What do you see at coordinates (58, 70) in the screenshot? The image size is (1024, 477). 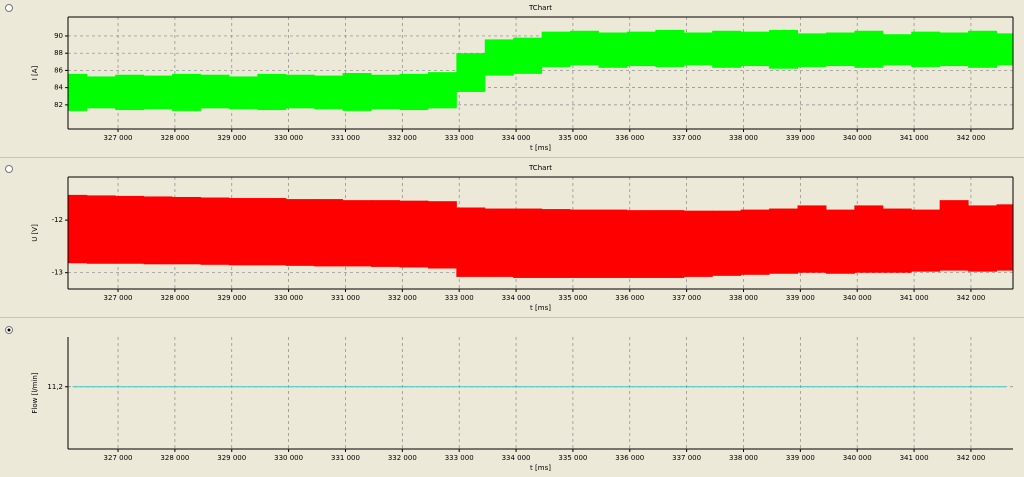 I see `y-tick-label: 86` at bounding box center [58, 70].